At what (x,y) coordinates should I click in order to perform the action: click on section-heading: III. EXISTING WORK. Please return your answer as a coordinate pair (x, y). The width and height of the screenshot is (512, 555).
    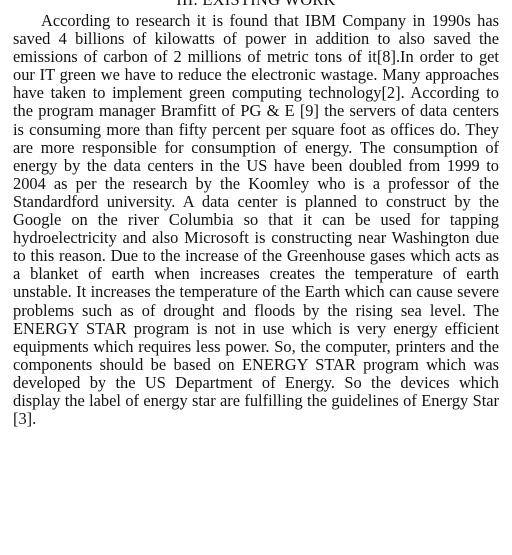
    Looking at the image, I should click on (256, 4).